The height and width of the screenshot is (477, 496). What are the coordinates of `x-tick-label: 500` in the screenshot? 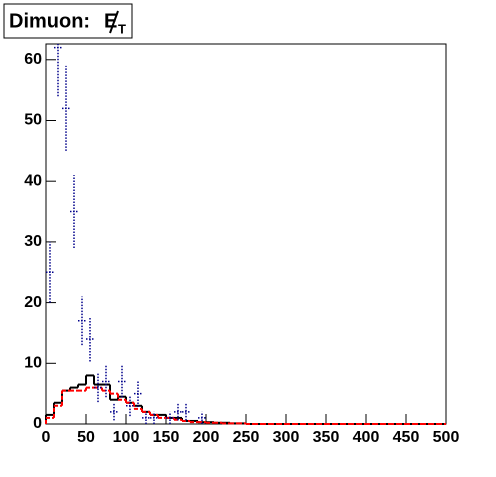 It's located at (446, 437).